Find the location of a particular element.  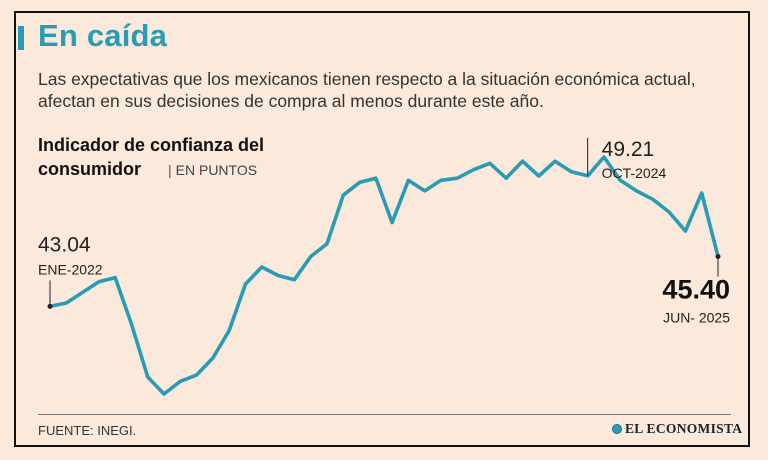

title-accent-bar is located at coordinates (21, 38).